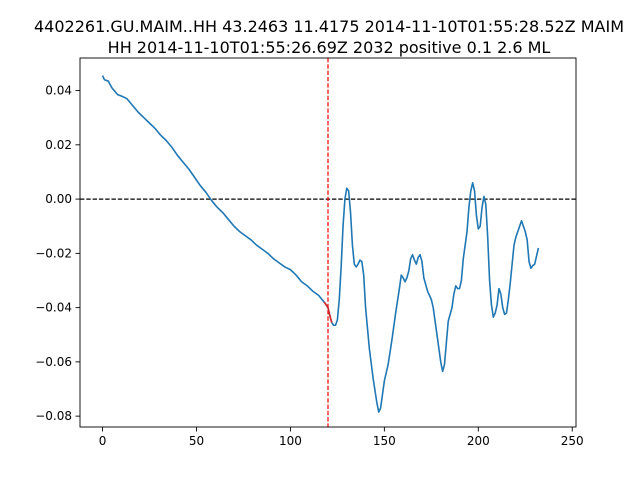 Image resolution: width=640 pixels, height=485 pixels. I want to click on y-tick-label: −0.02, so click(53, 253).